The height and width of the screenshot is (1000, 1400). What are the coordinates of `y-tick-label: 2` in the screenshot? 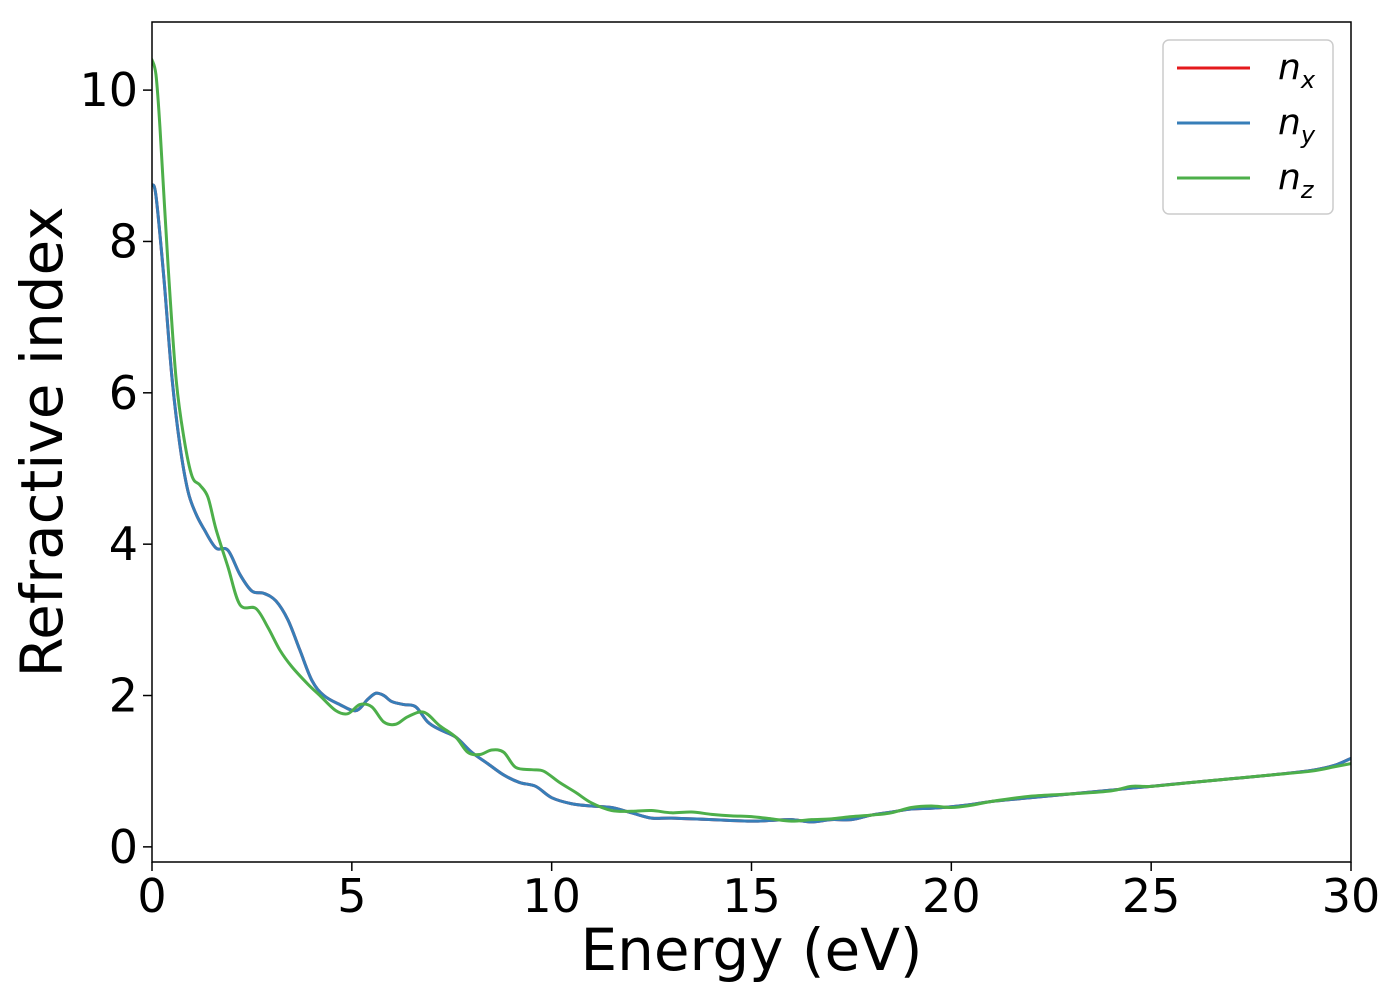 It's located at (123, 696).